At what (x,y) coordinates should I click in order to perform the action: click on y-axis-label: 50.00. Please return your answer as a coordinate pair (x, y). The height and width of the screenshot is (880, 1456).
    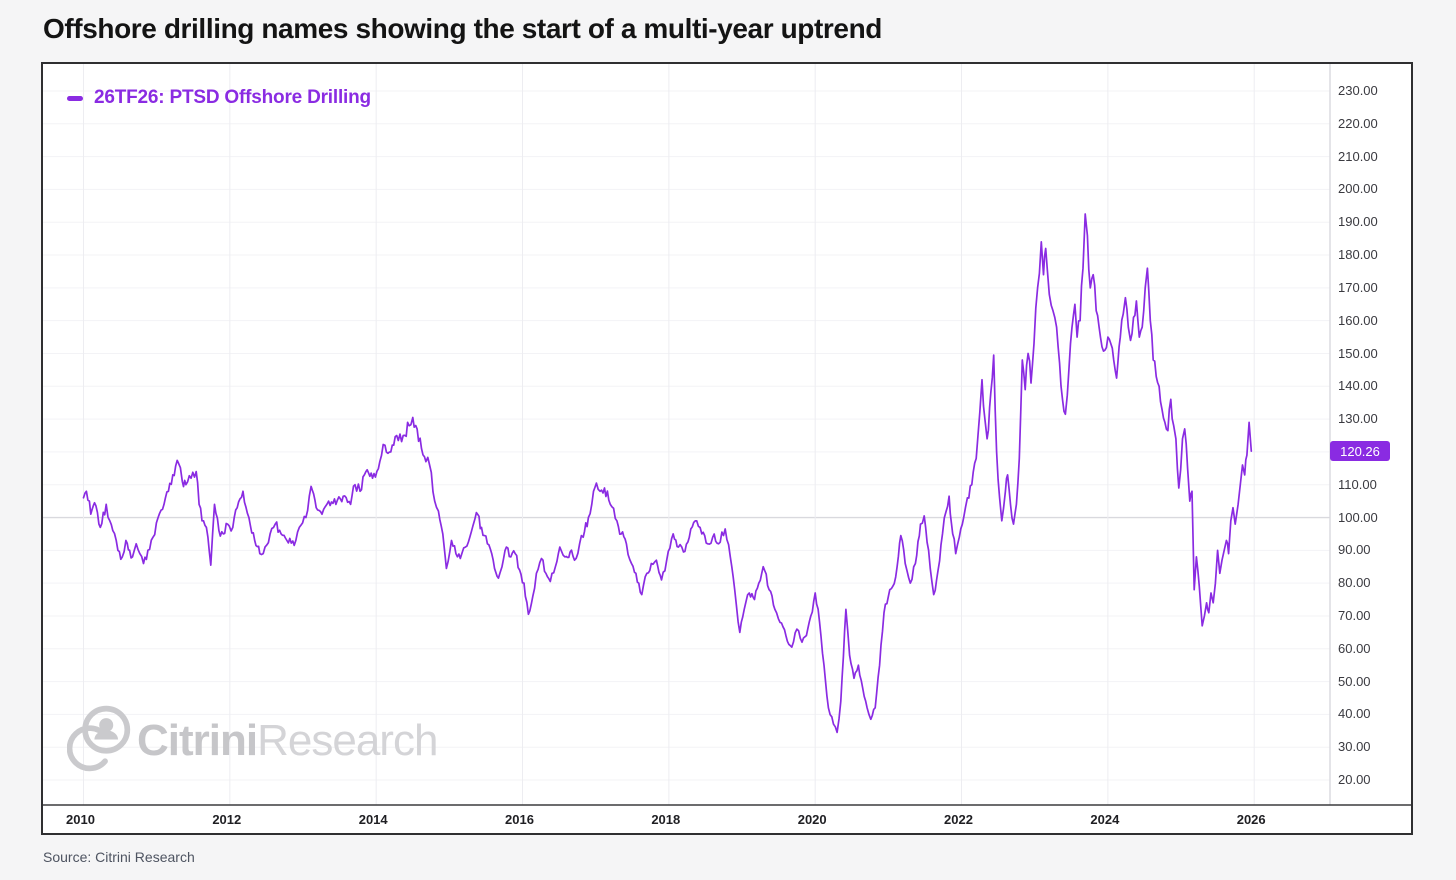
    Looking at the image, I should click on (1354, 681).